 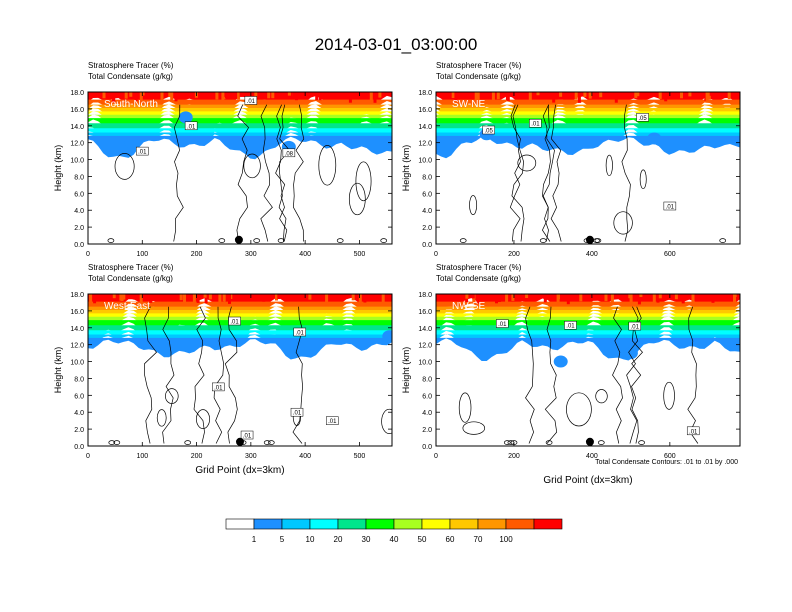 I want to click on condensate-contours, so click(x=247, y=173).